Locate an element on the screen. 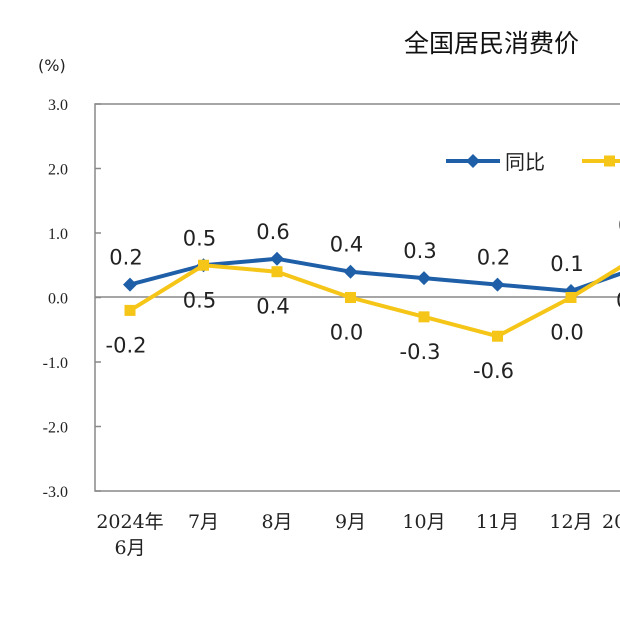 The height and width of the screenshot is (620, 620). x-tick-label: 9月 is located at coordinates (350, 522).